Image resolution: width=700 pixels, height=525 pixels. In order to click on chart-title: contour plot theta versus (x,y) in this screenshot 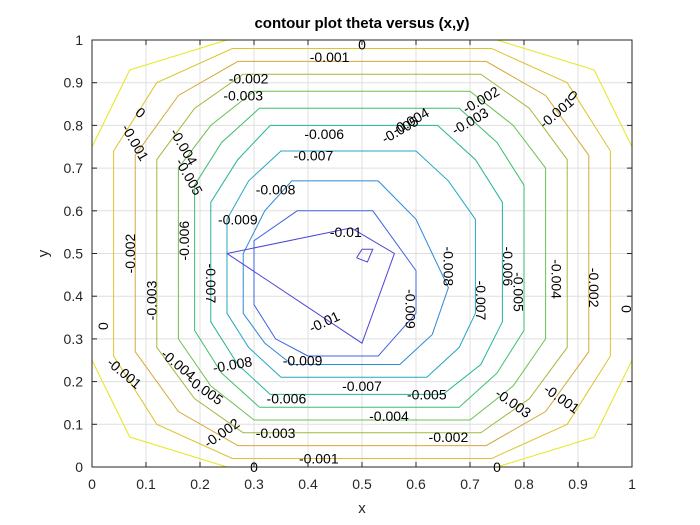, I will do `click(361, 23)`.